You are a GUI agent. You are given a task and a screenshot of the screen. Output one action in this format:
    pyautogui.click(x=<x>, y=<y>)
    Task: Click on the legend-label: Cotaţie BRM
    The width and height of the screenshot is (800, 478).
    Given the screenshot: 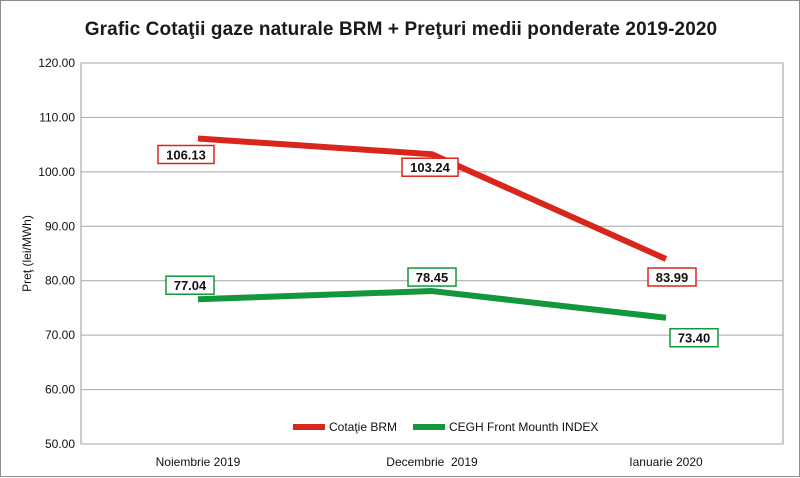 What is the action you would take?
    pyautogui.click(x=363, y=427)
    